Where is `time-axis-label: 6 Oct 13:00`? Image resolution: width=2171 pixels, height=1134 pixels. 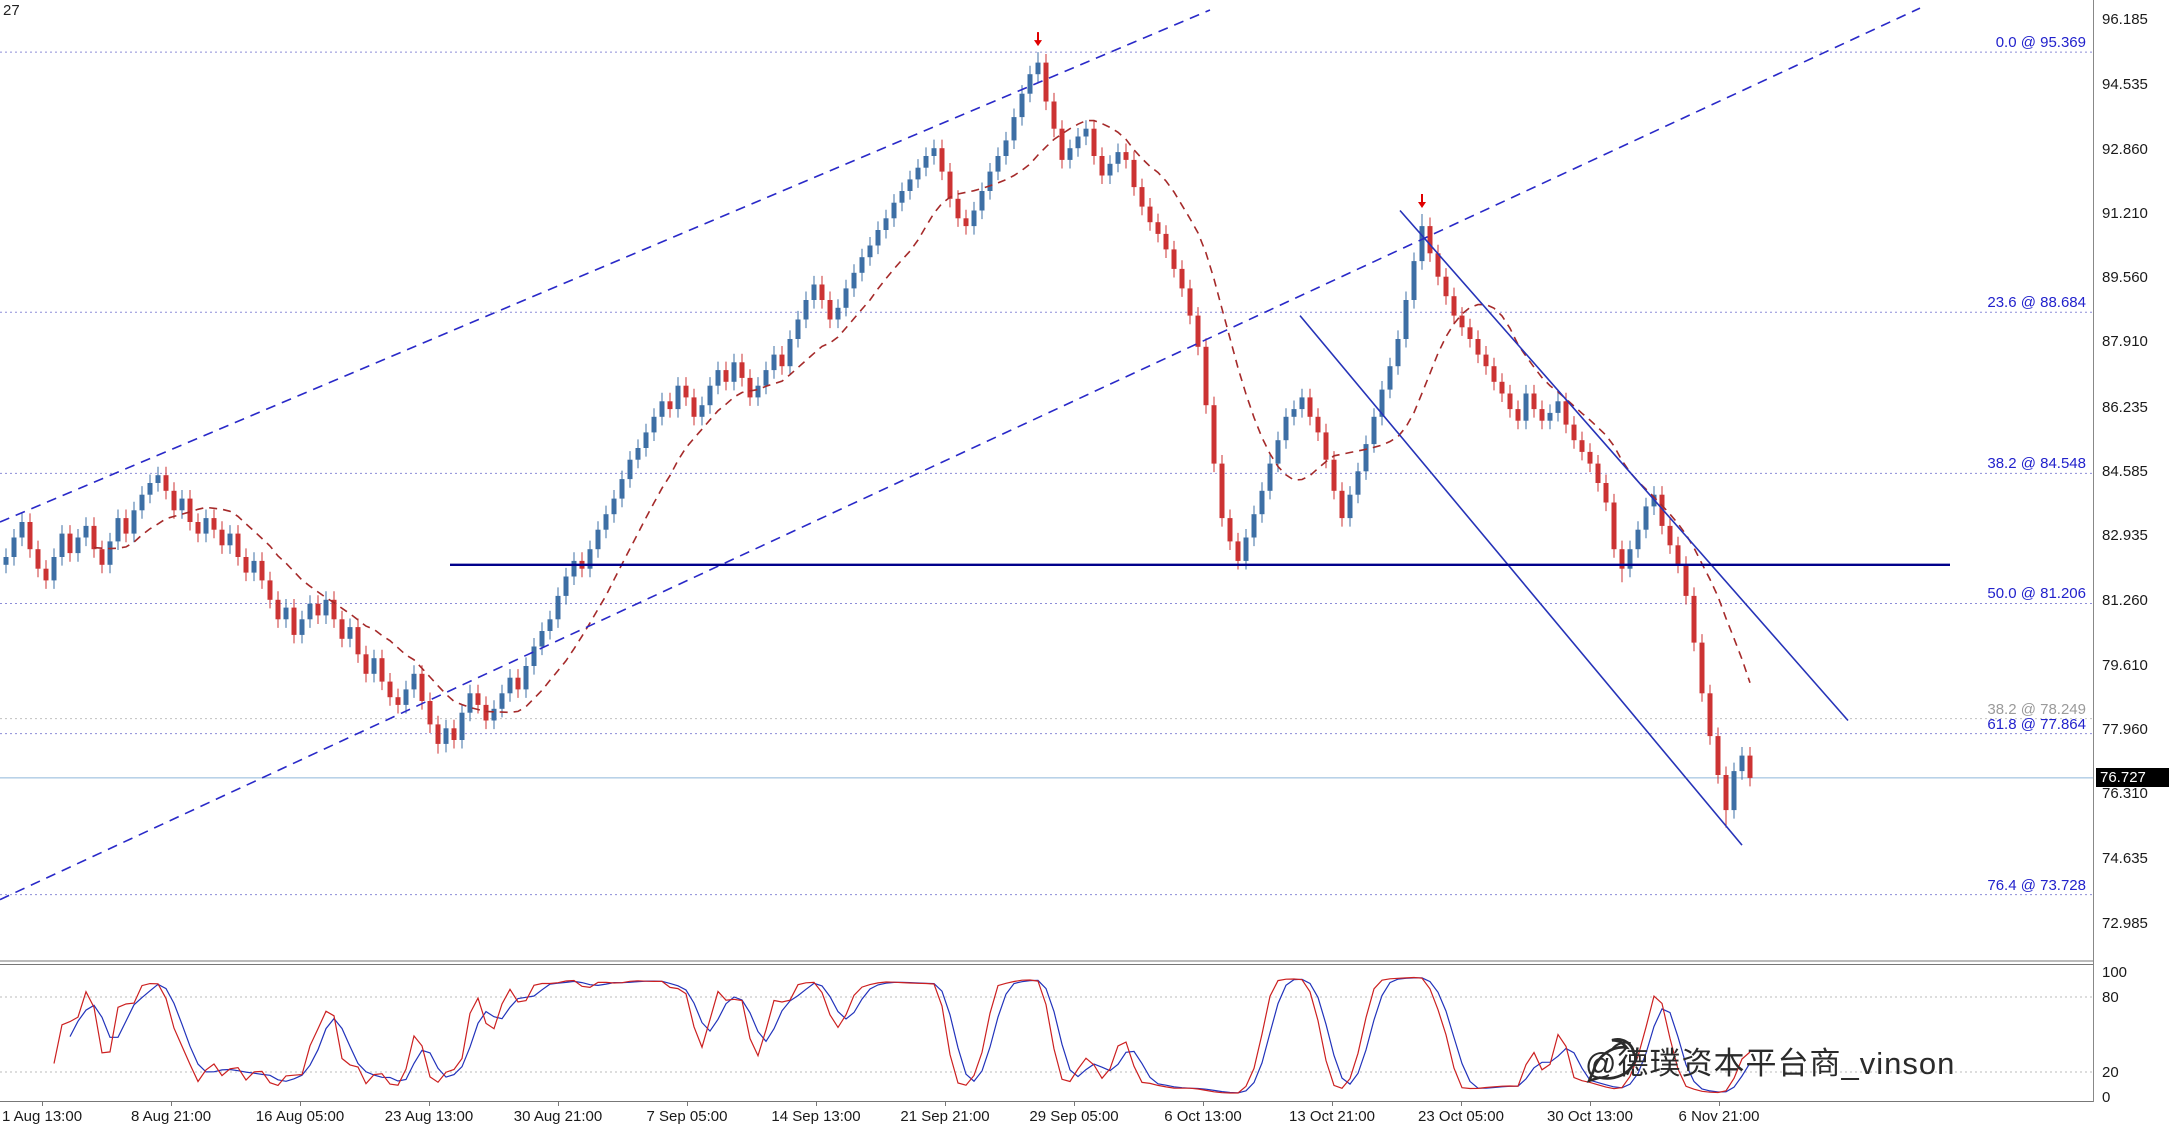
time-axis-label: 6 Oct 13:00 is located at coordinates (1203, 1116).